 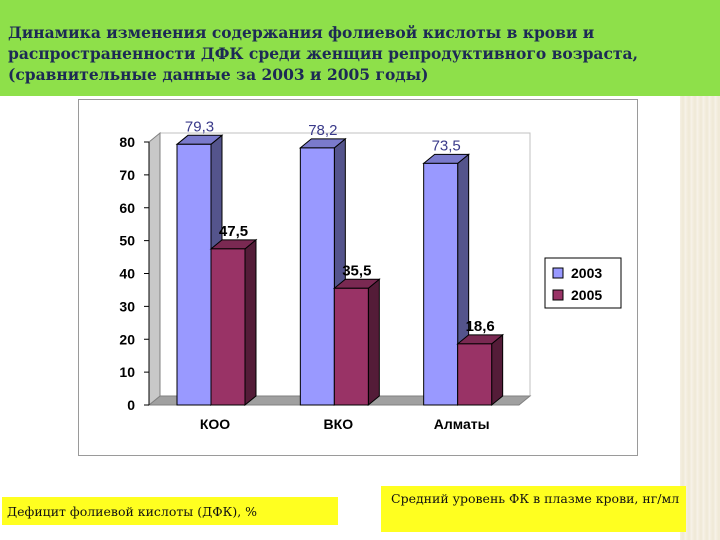 What do you see at coordinates (127, 241) in the screenshot?
I see `y-tick-label: 50` at bounding box center [127, 241].